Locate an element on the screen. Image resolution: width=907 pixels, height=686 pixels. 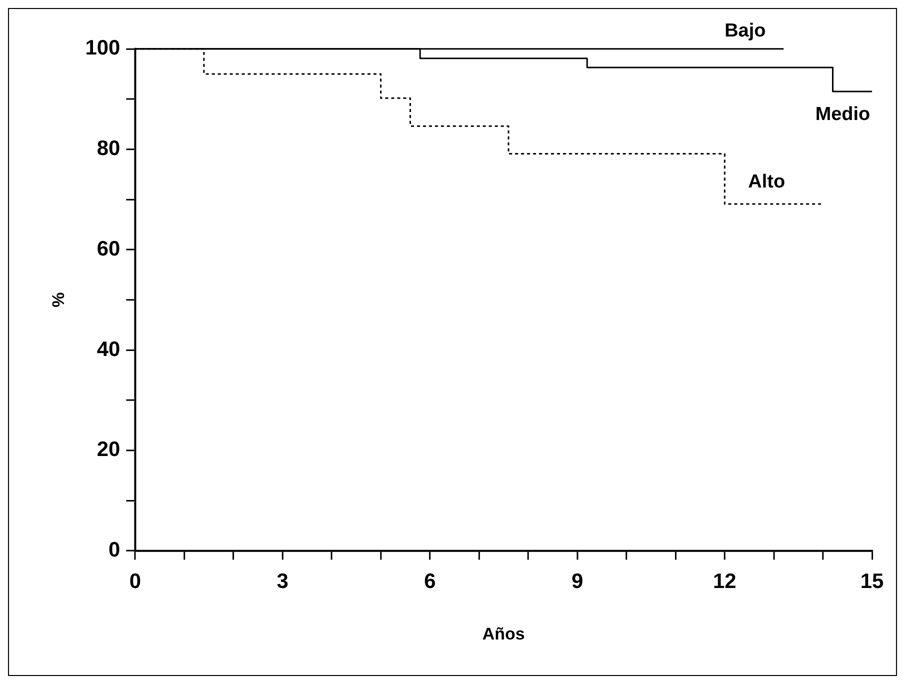
y-tick-label: 60 is located at coordinates (108, 248).